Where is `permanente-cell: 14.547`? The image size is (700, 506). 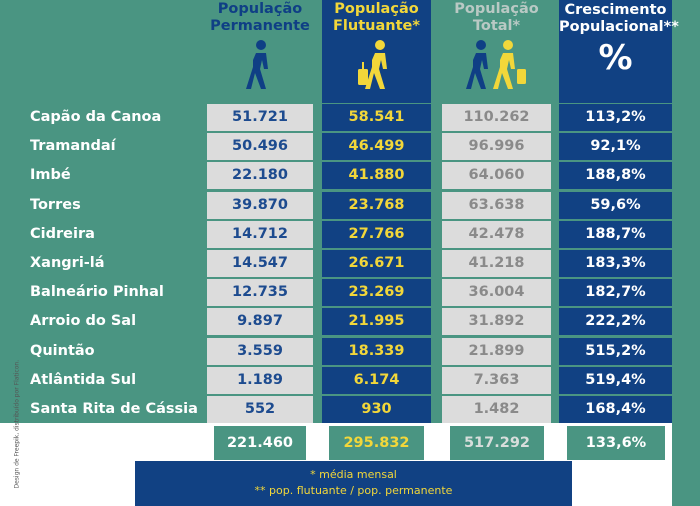 permanente-cell: 14.547 is located at coordinates (260, 263).